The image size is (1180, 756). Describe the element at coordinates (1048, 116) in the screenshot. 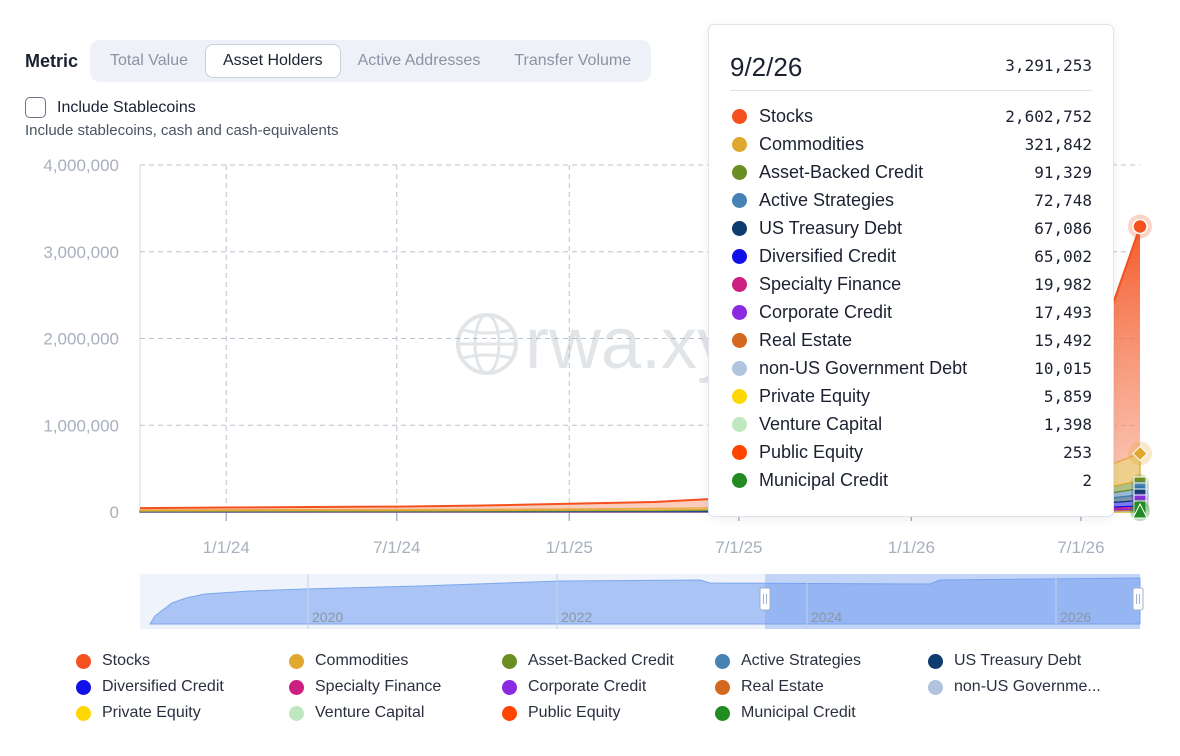

I see `tooltip-series-value: 2,602,752` at that location.